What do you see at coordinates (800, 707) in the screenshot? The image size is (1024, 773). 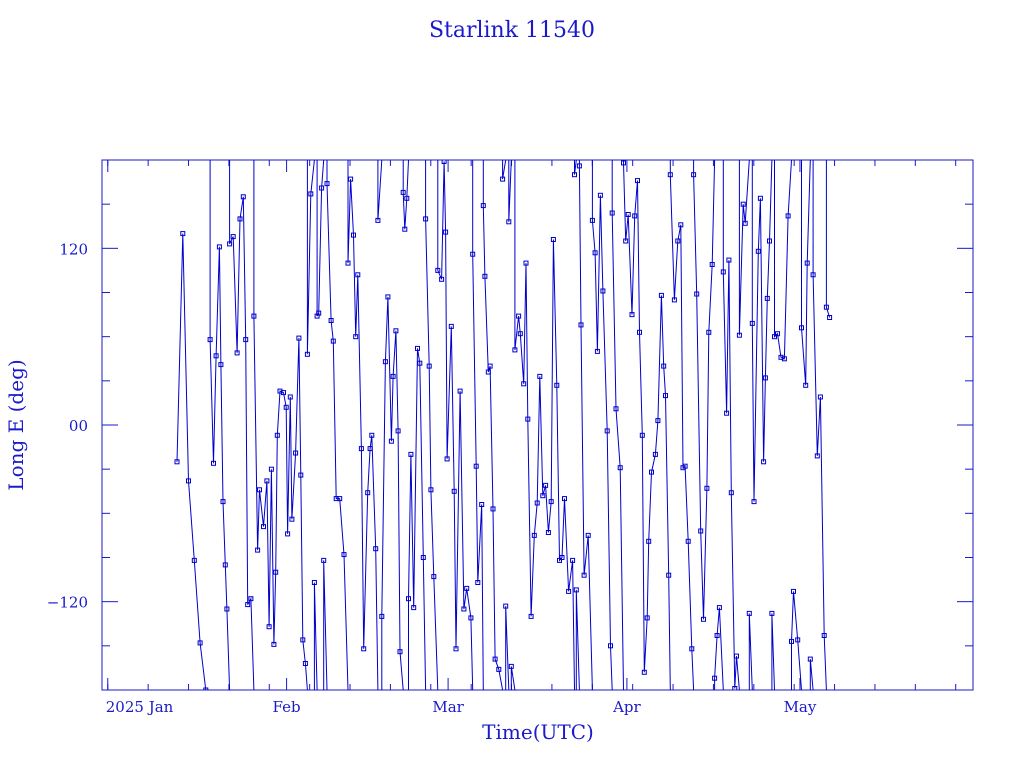 I see `x-tick-label: May` at bounding box center [800, 707].